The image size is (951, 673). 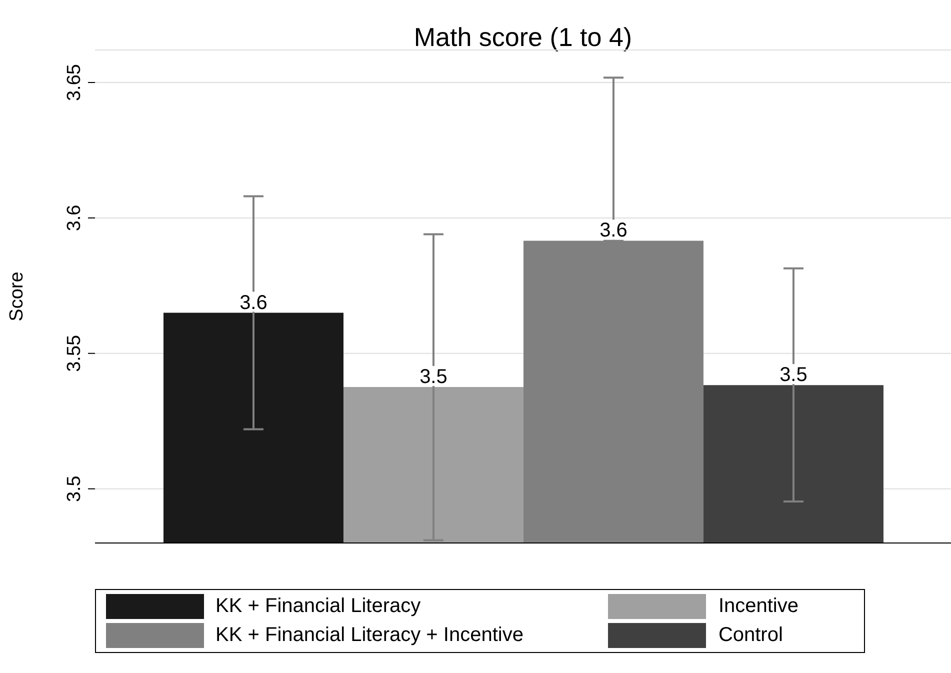 What do you see at coordinates (318, 606) in the screenshot?
I see `legend-label: KK + Financial Literacy` at bounding box center [318, 606].